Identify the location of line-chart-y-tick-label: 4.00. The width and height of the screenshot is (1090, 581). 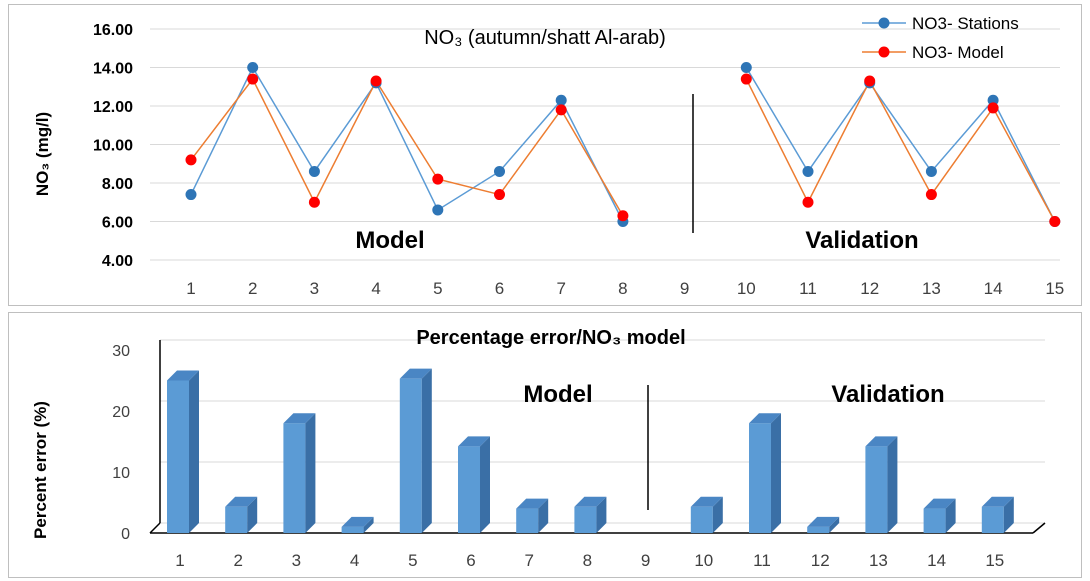
(117, 261).